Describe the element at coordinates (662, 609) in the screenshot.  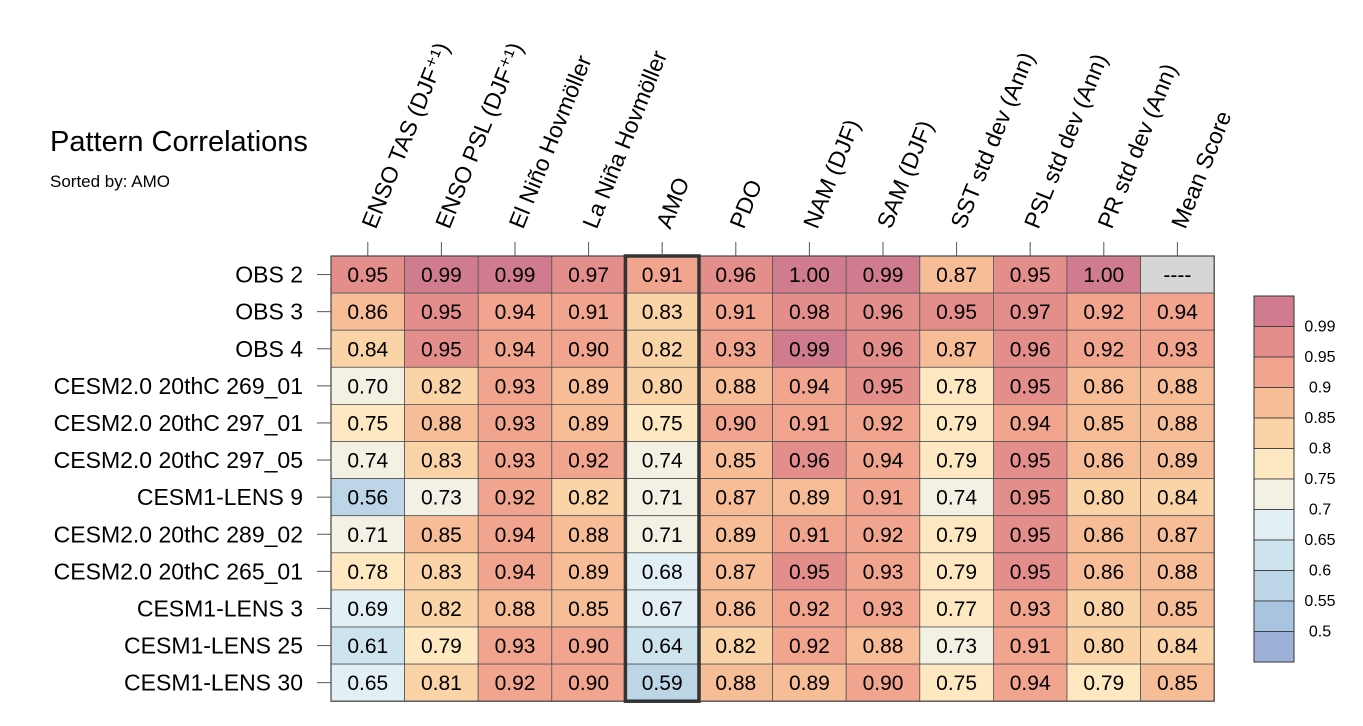
I see `cell-value-label: 0.67` at that location.